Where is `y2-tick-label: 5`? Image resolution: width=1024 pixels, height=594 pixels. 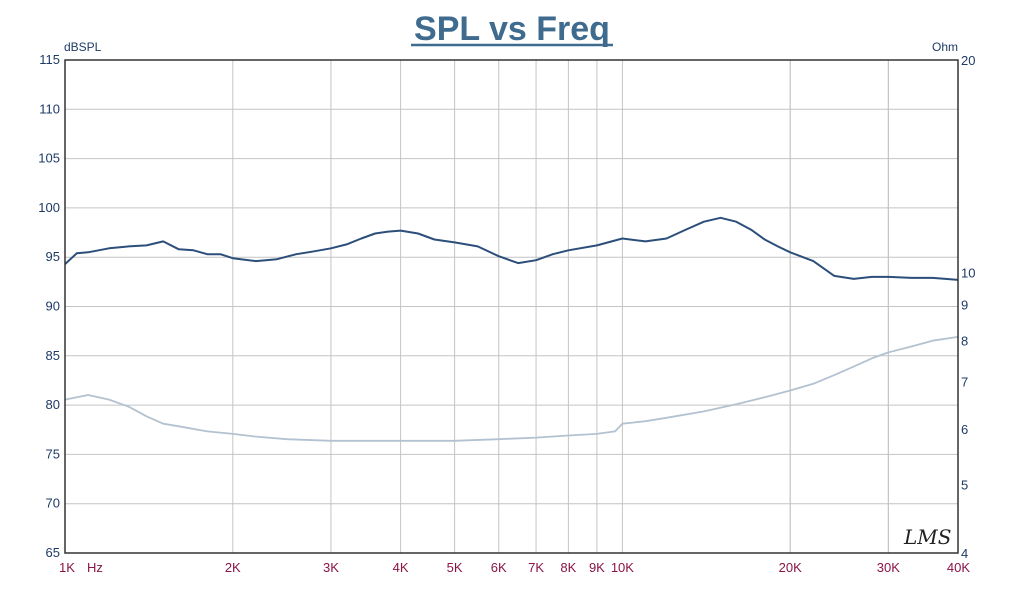
y2-tick-label: 5 is located at coordinates (964, 485).